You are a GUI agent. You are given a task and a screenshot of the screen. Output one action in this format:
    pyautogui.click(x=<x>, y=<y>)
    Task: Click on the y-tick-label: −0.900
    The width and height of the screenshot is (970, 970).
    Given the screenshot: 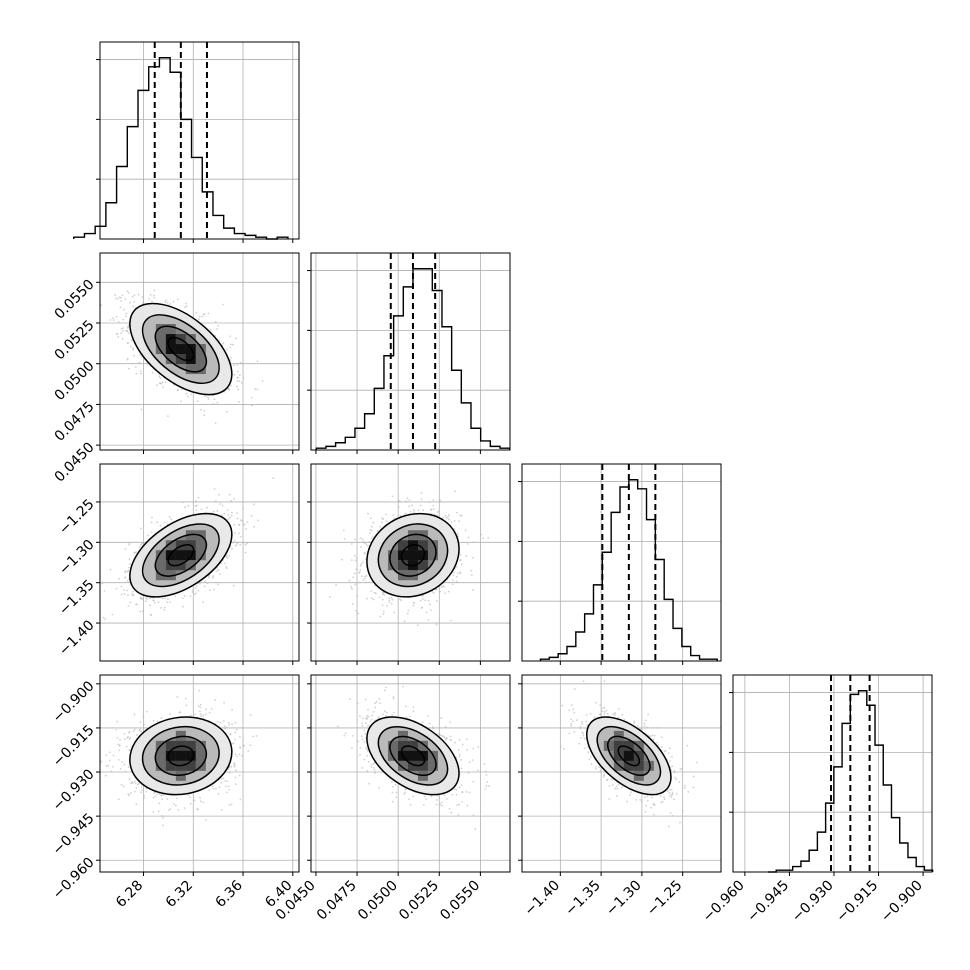 What is the action you would take?
    pyautogui.click(x=74, y=702)
    